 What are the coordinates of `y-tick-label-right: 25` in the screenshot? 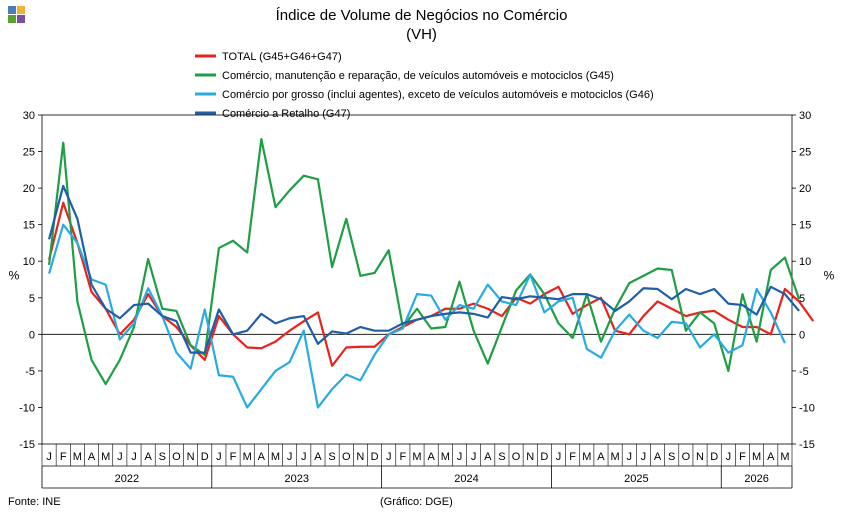 It's located at (805, 153).